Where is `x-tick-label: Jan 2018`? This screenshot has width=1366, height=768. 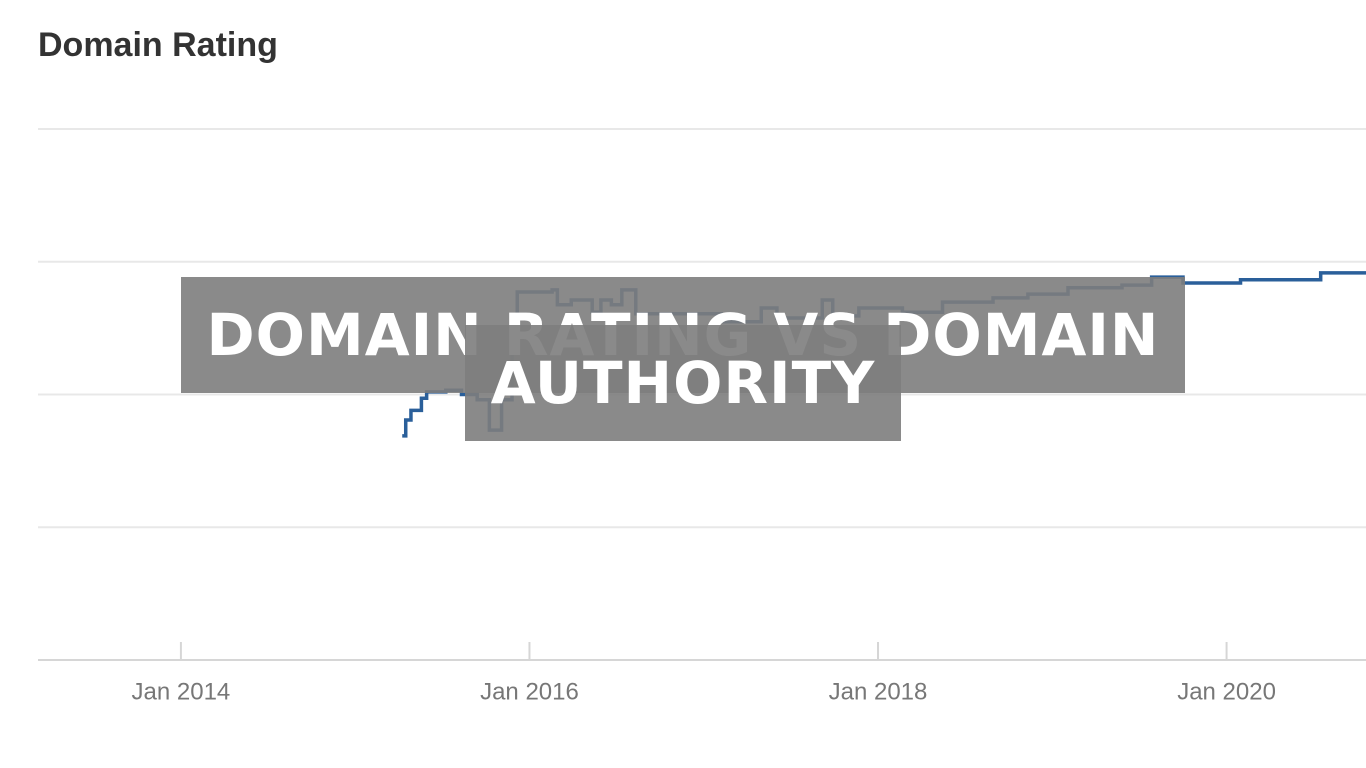 x-tick-label: Jan 2018 is located at coordinates (878, 691).